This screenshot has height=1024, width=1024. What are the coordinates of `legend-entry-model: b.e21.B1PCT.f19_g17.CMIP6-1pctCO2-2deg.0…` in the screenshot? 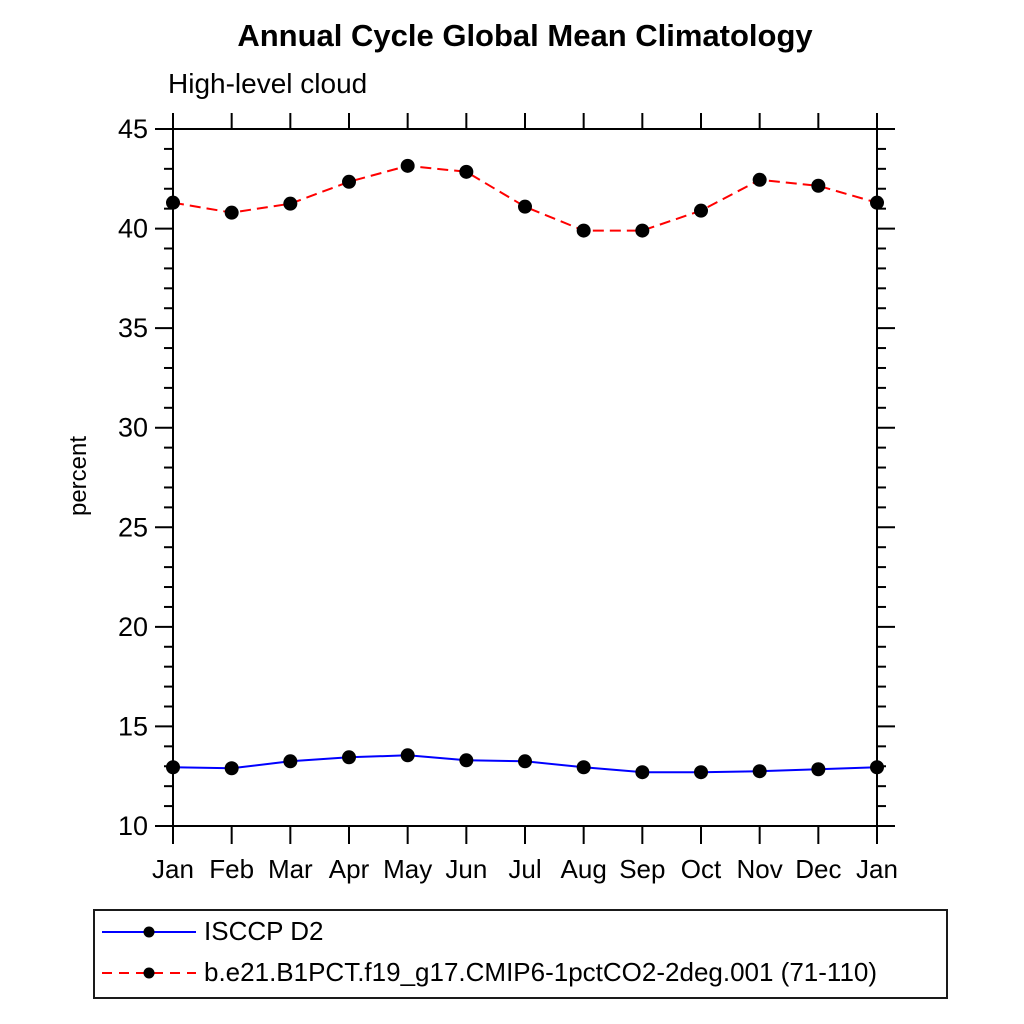 It's located at (520, 972).